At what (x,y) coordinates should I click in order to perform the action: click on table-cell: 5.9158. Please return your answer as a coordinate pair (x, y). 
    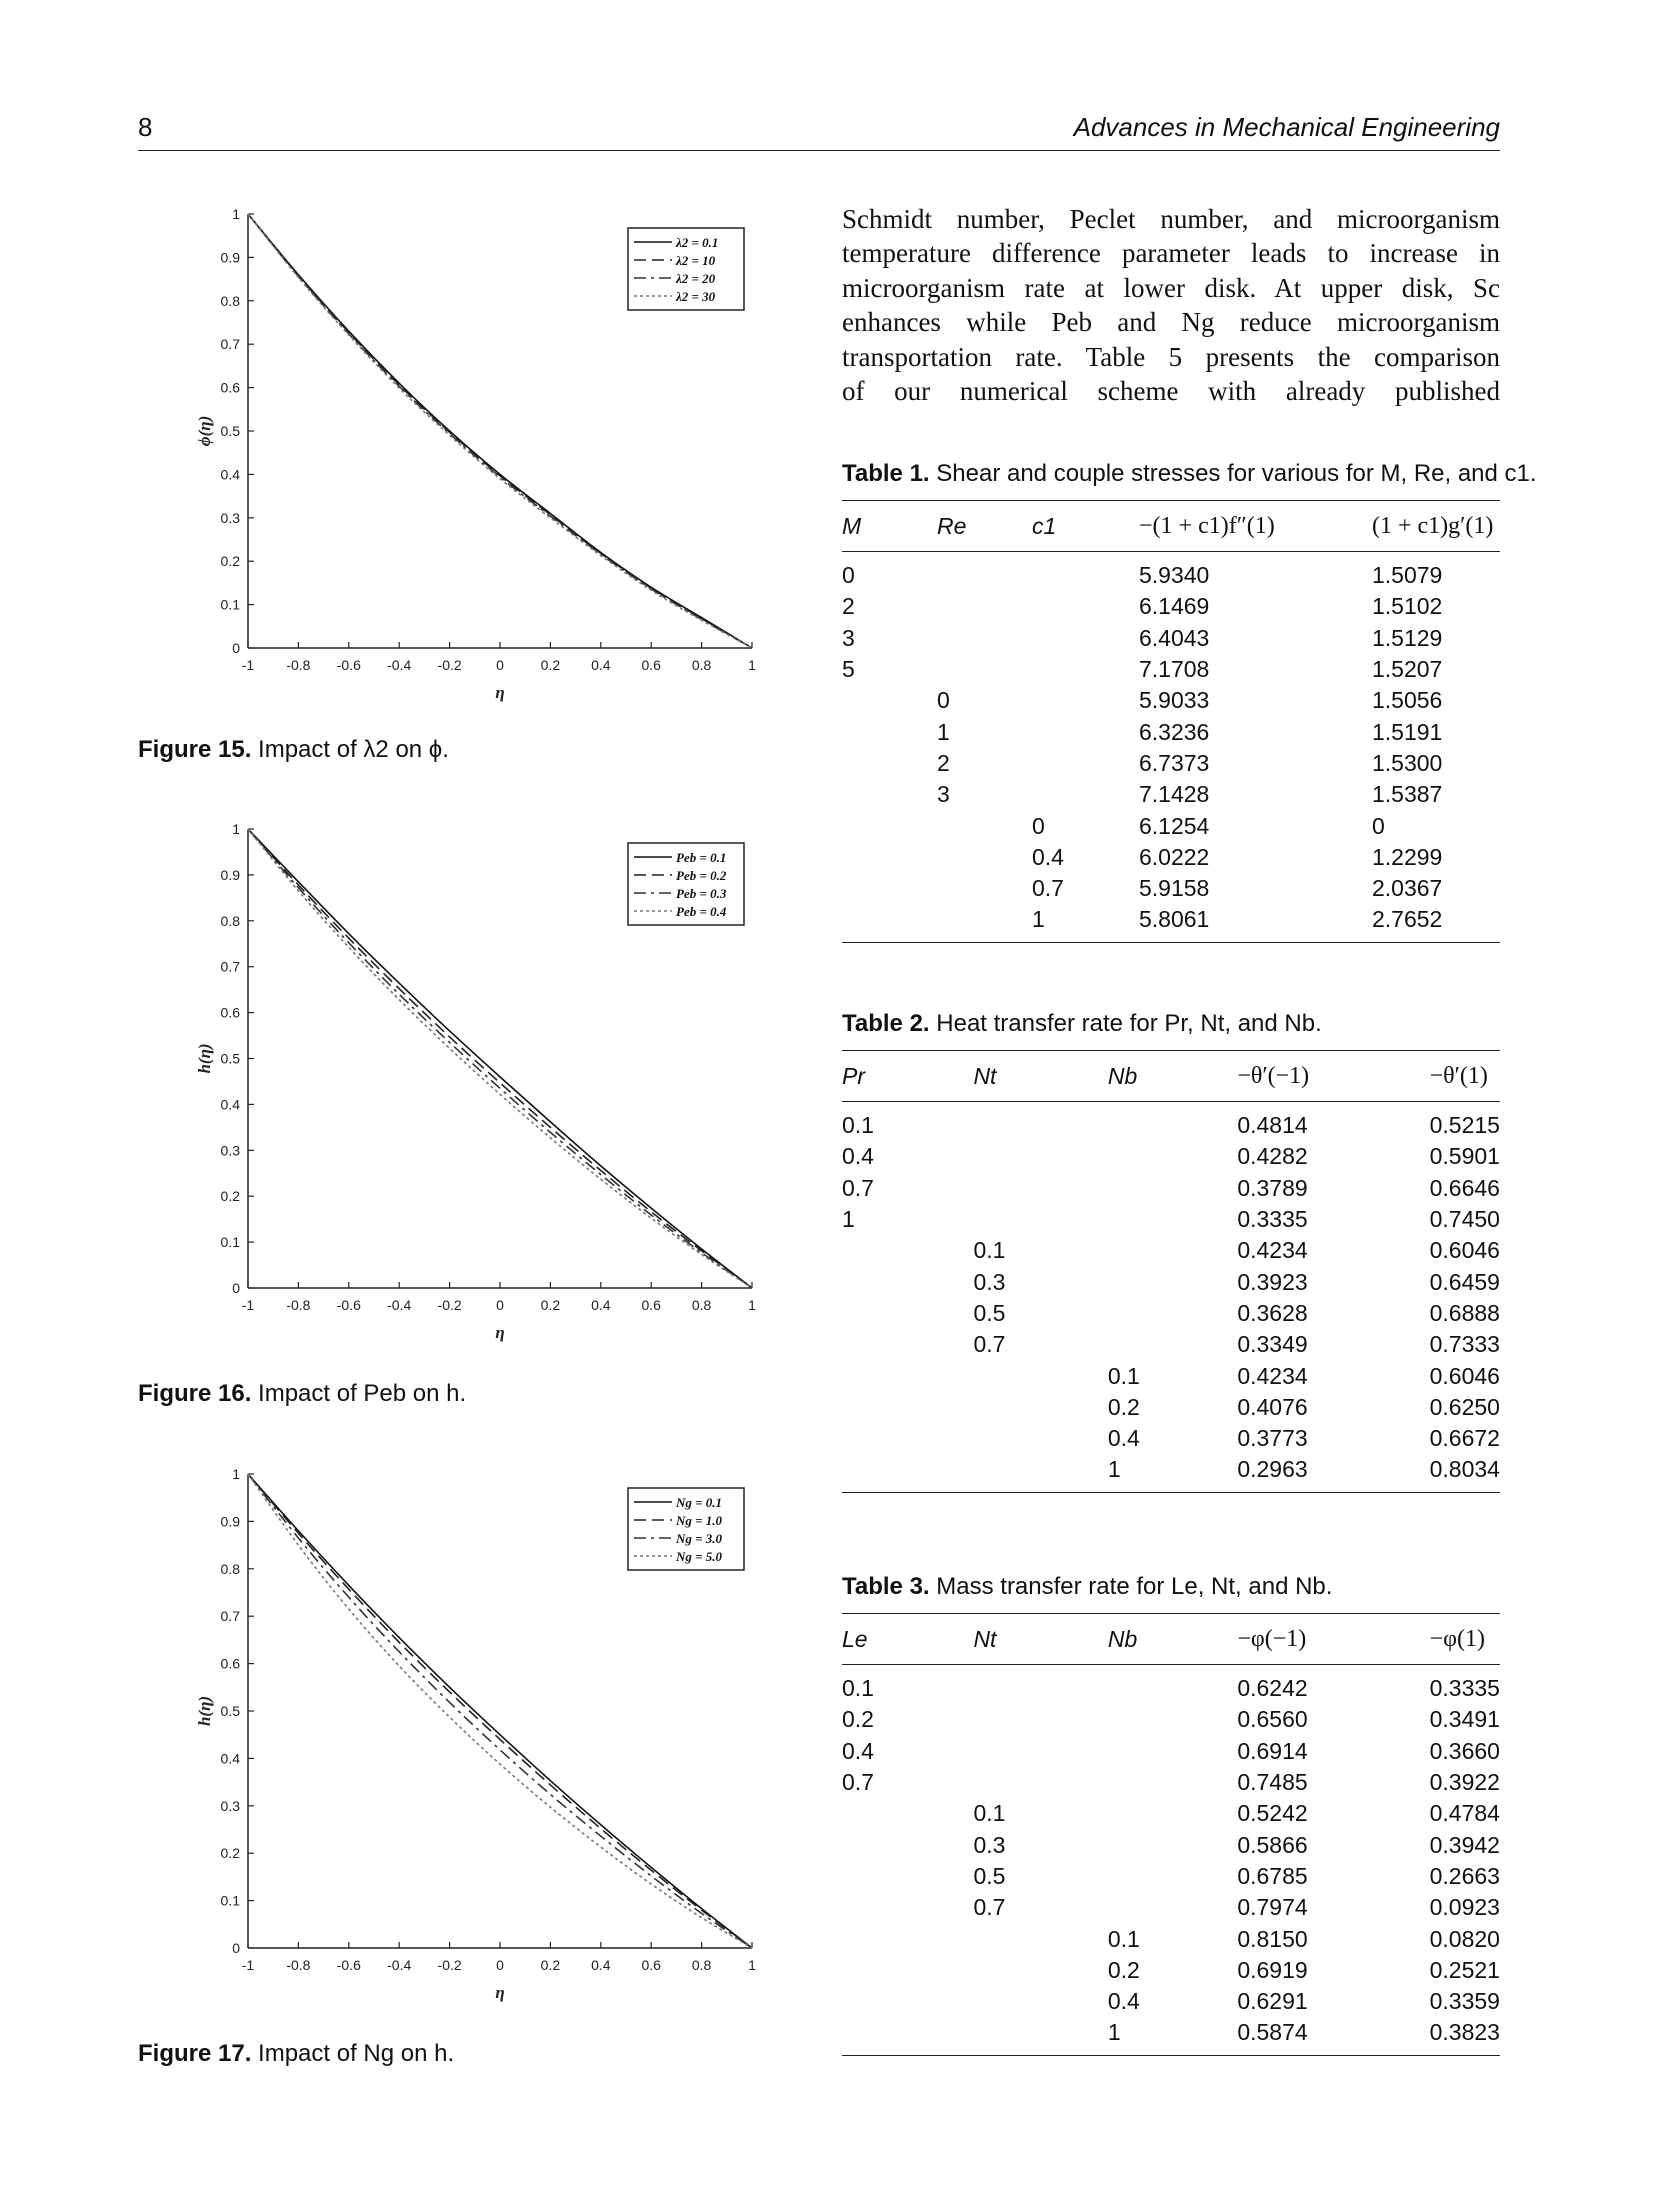
    Looking at the image, I should click on (1174, 888).